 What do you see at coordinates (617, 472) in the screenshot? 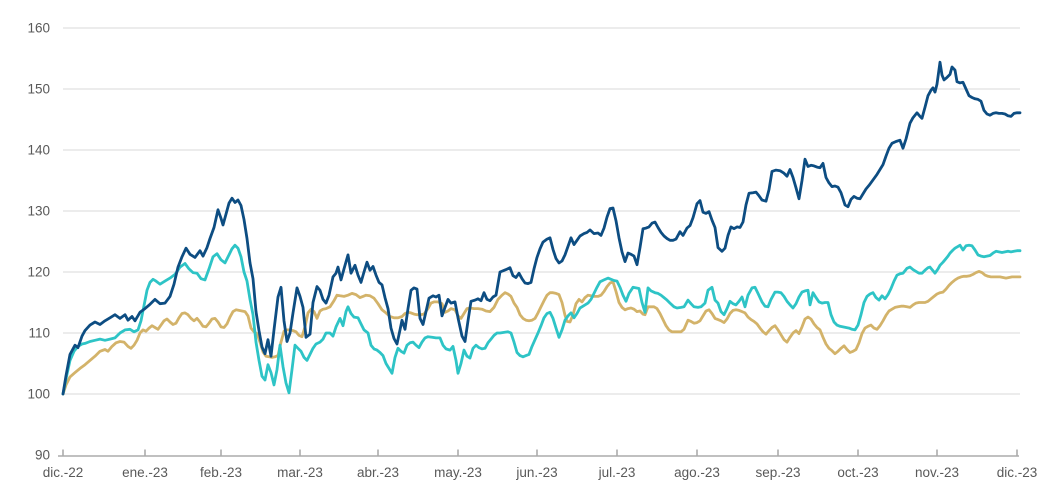
I see `x-axis-label-7: jul.-23` at bounding box center [617, 472].